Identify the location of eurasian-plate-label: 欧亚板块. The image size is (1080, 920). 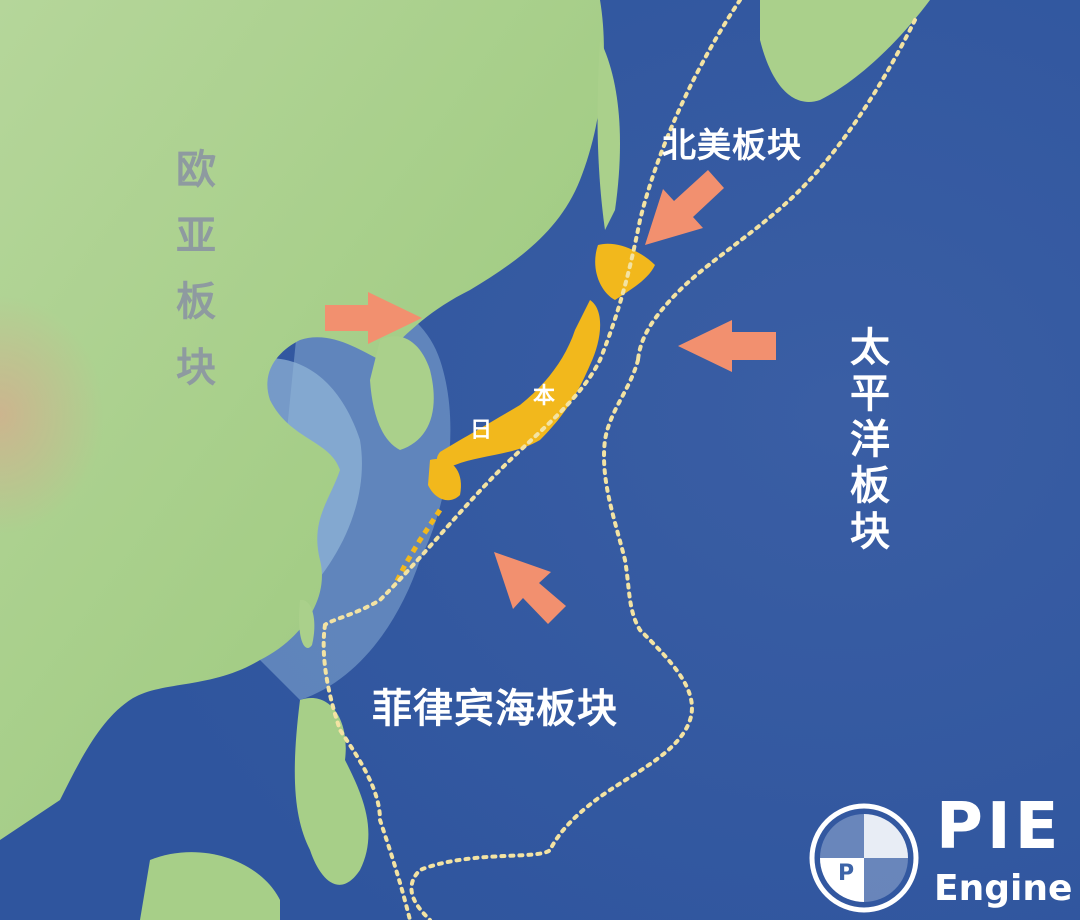
(196, 282).